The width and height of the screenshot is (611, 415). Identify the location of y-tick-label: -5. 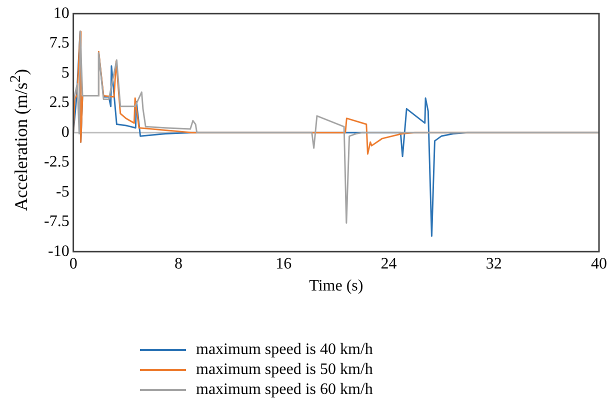
(63, 191).